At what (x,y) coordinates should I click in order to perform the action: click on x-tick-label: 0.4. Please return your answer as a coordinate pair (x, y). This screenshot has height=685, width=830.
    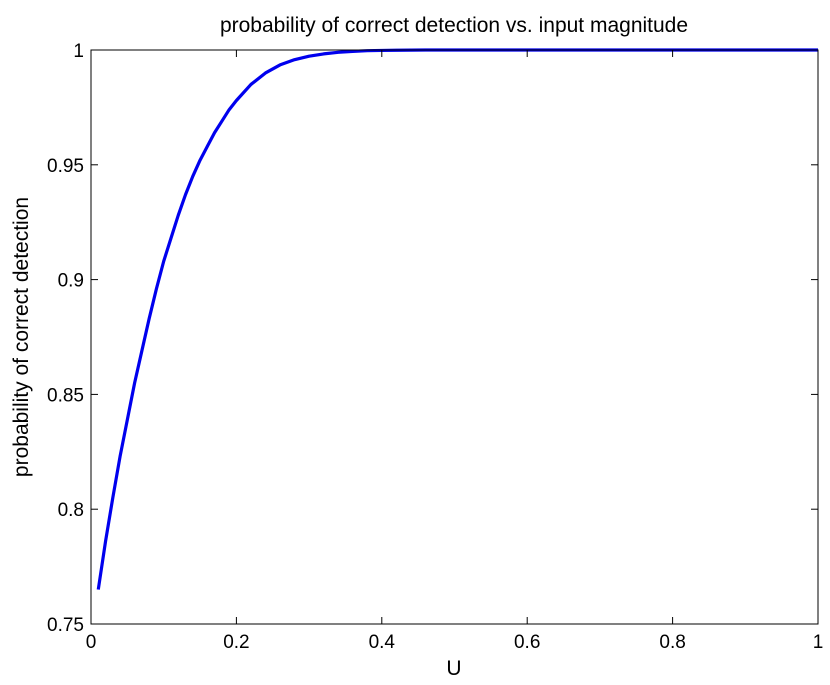
    Looking at the image, I should click on (382, 642).